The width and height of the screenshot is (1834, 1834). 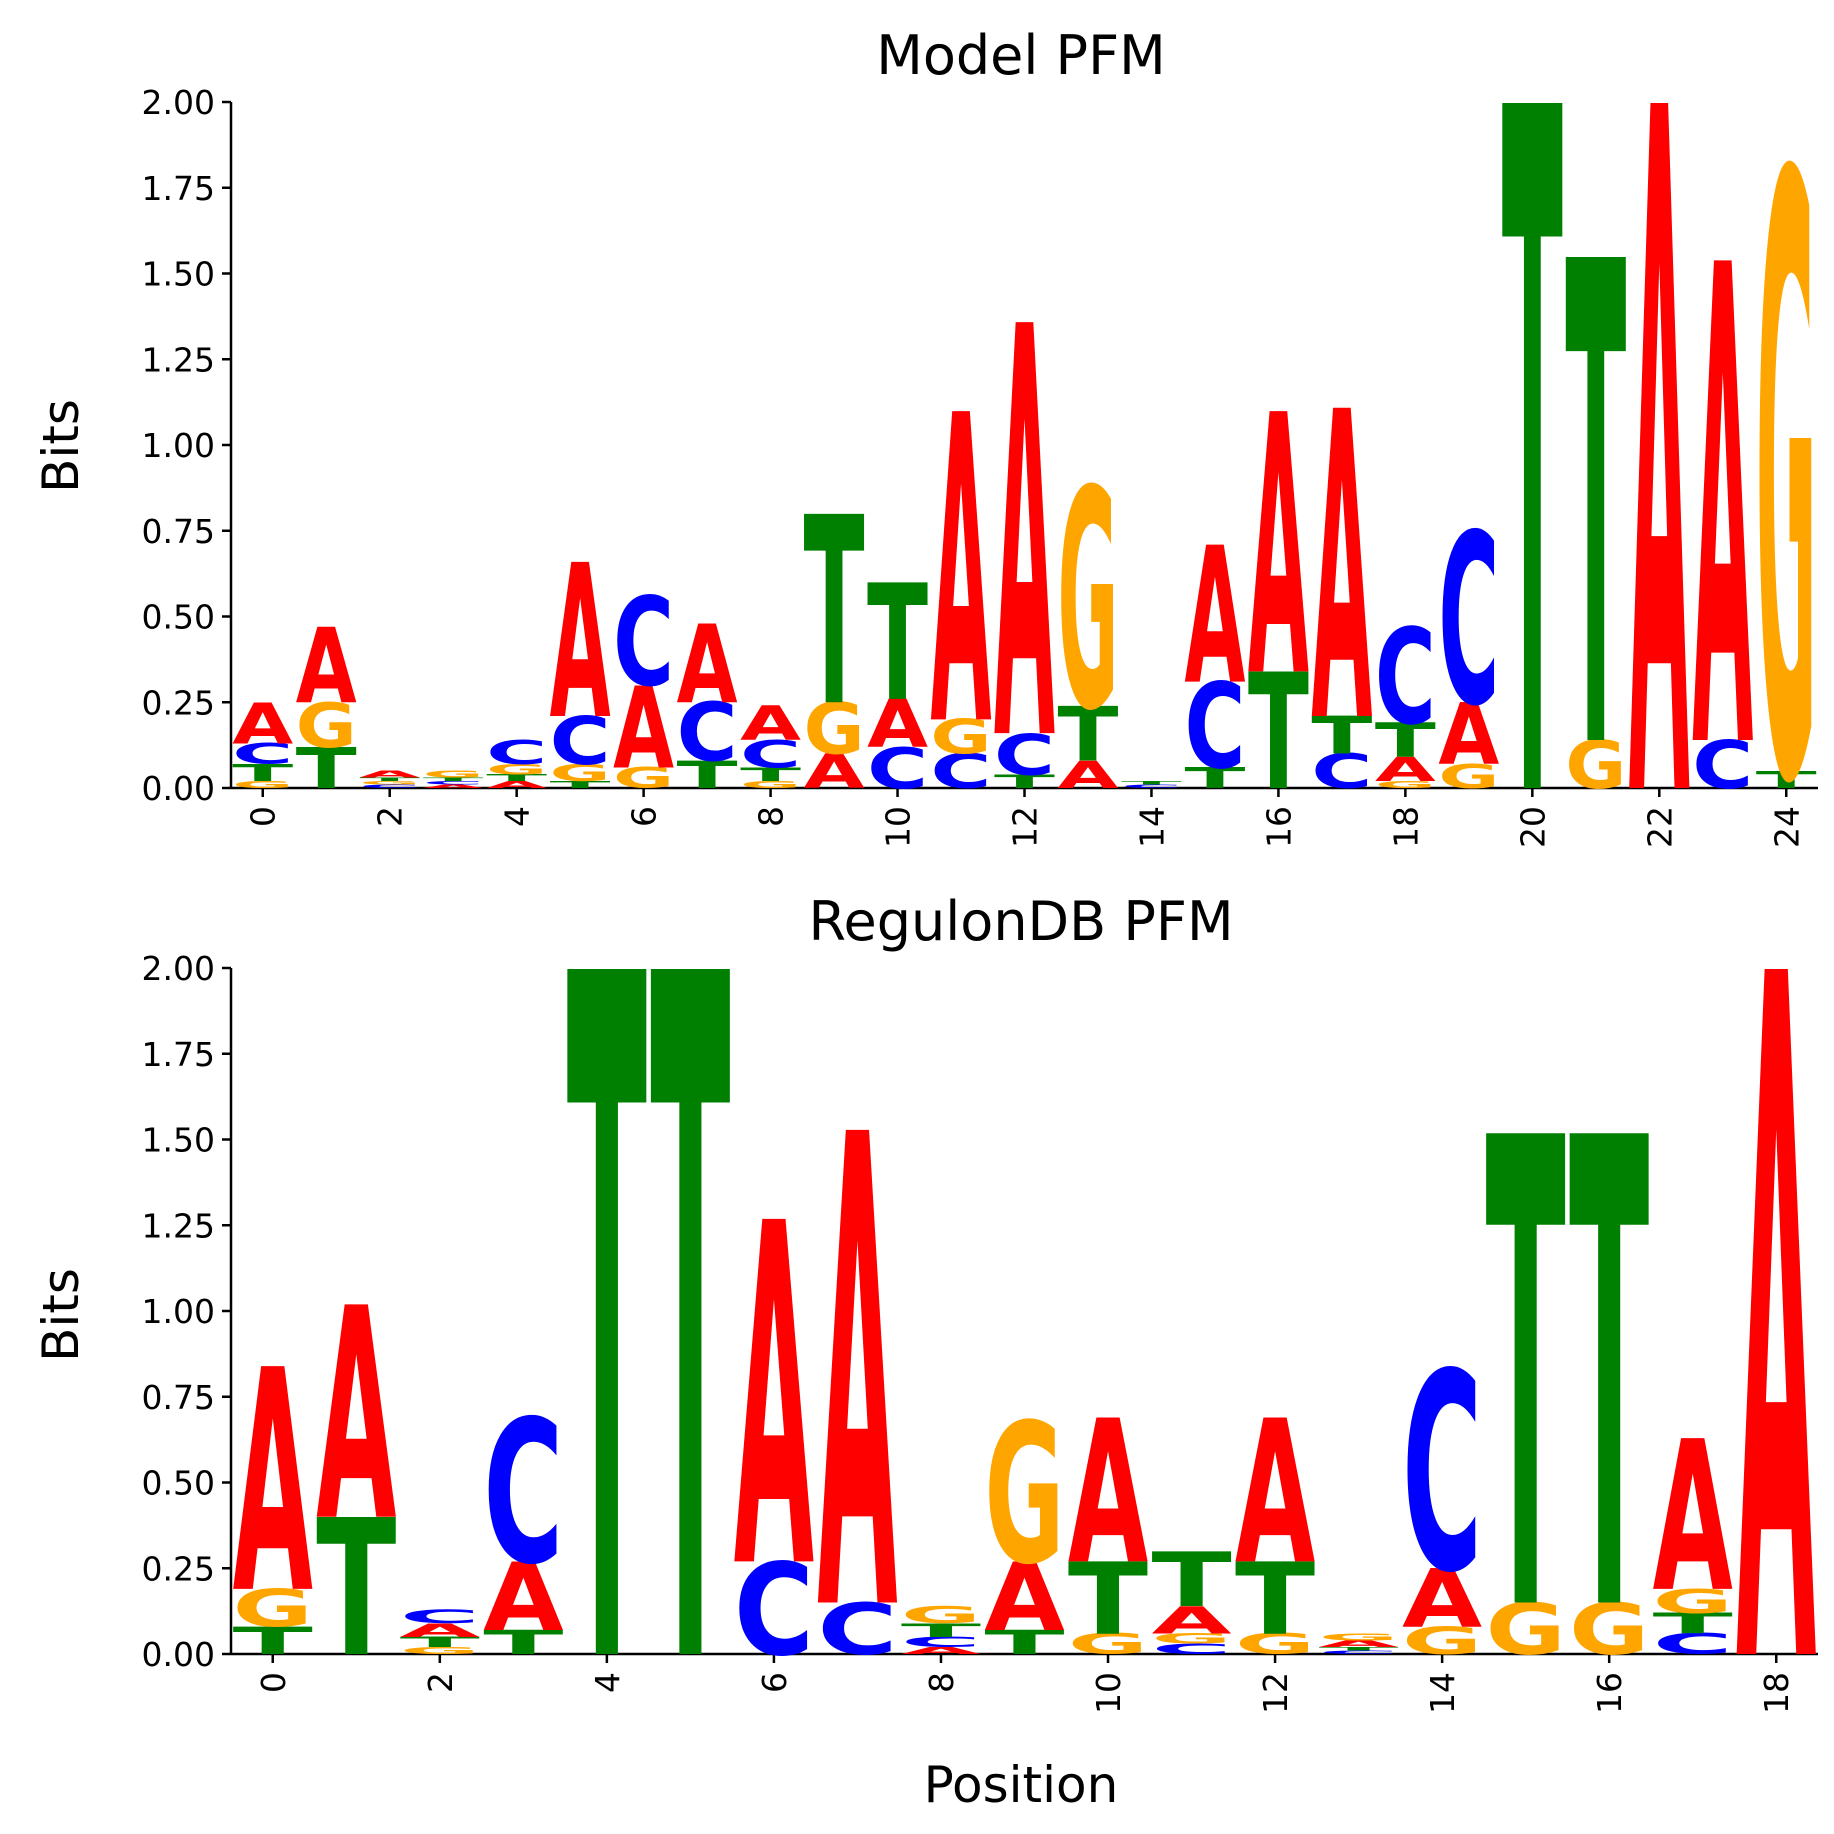 What do you see at coordinates (178, 188) in the screenshot?
I see `y-tick-label: 1.75` at bounding box center [178, 188].